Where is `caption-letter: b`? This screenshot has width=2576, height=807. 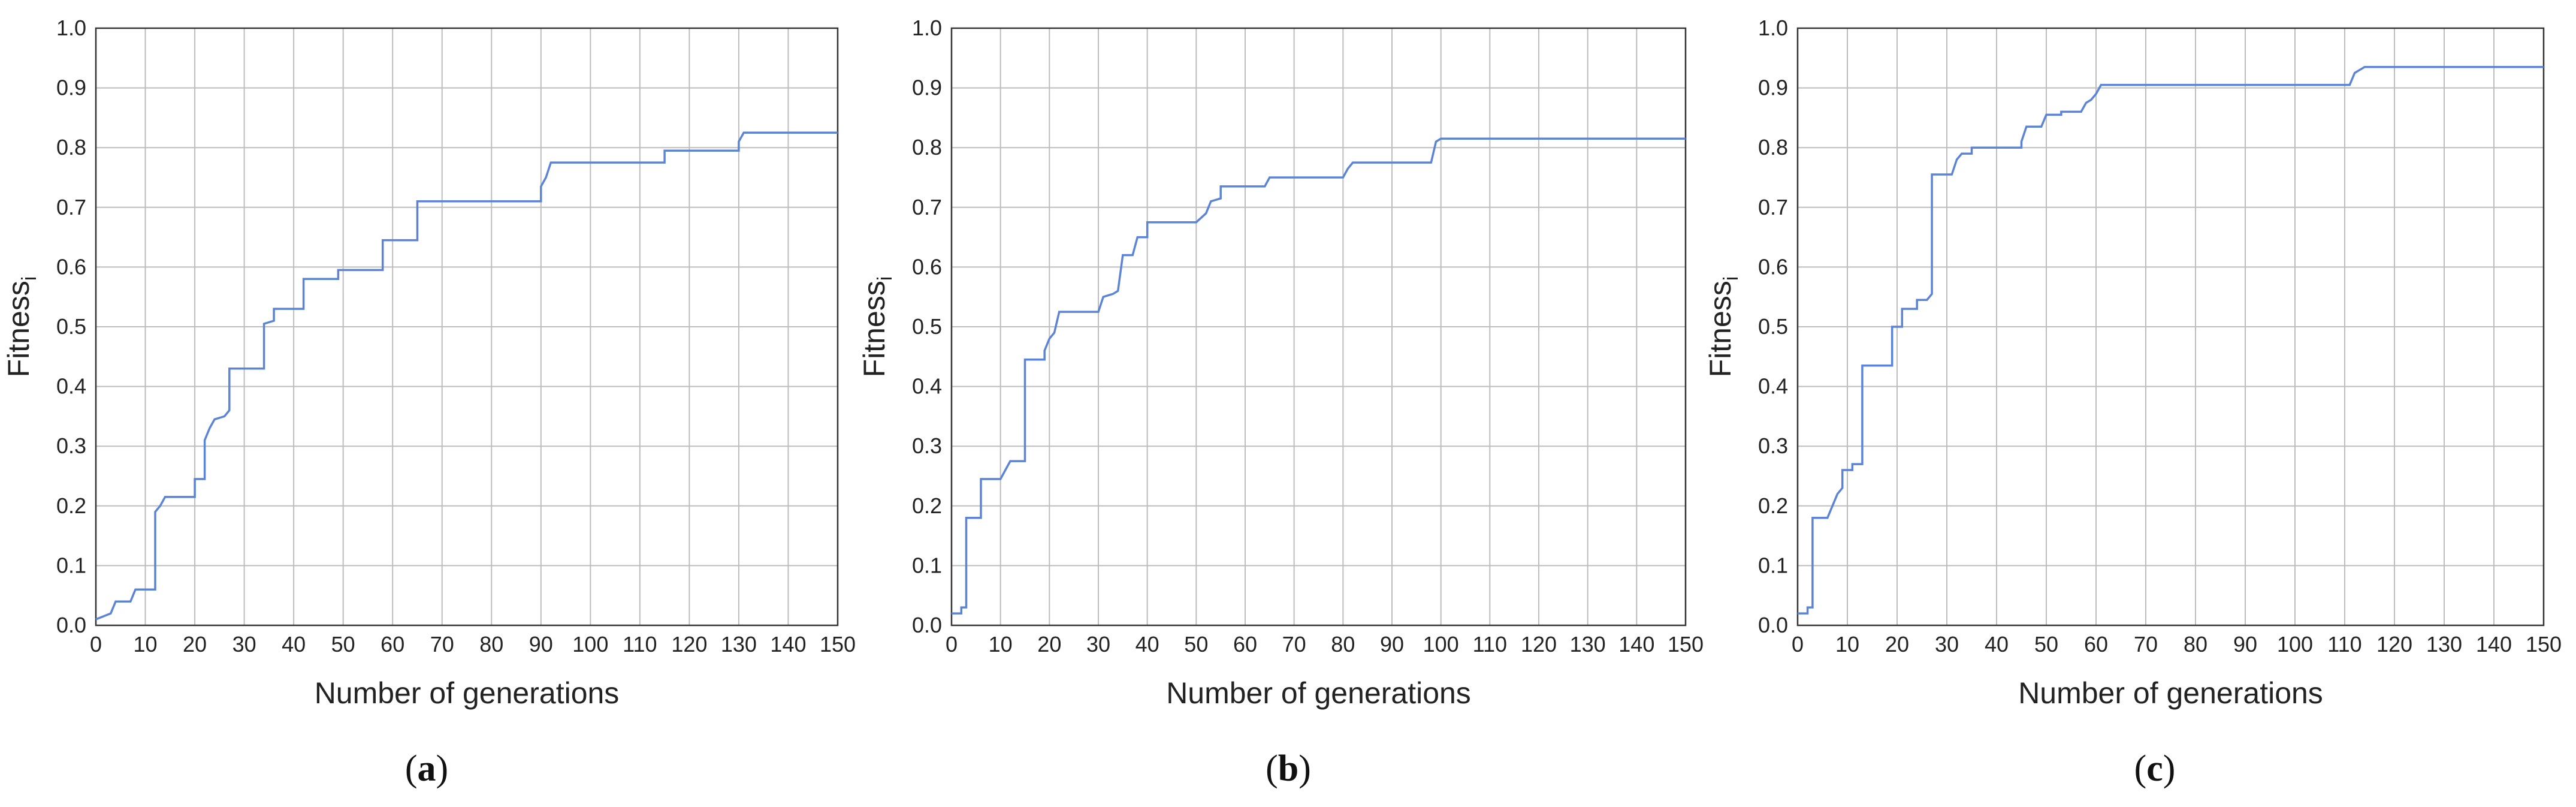 caption-letter: b is located at coordinates (1288, 768).